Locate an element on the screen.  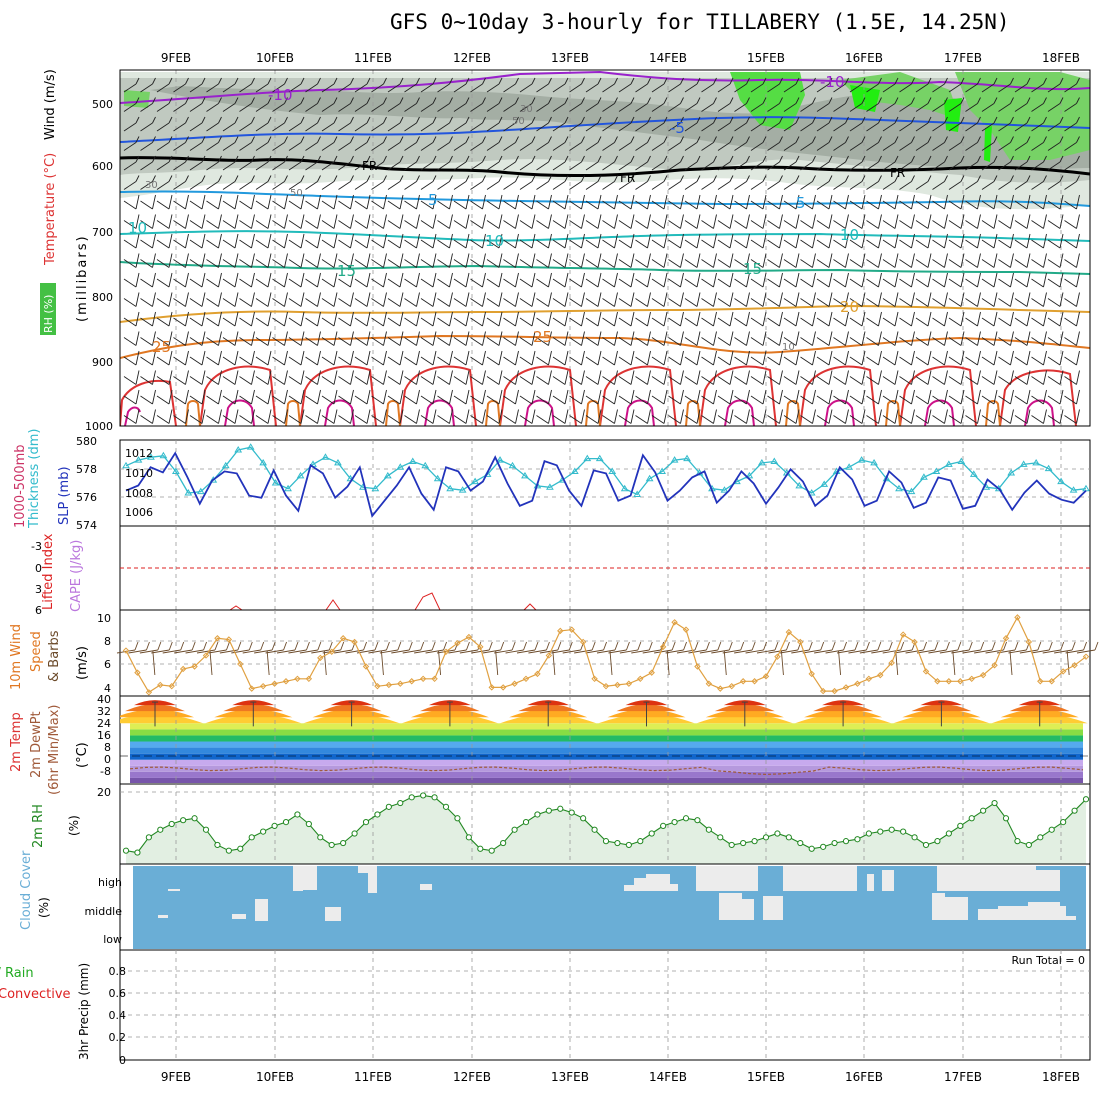
slp-tick-1012: 1012 is located at coordinates (139, 453).